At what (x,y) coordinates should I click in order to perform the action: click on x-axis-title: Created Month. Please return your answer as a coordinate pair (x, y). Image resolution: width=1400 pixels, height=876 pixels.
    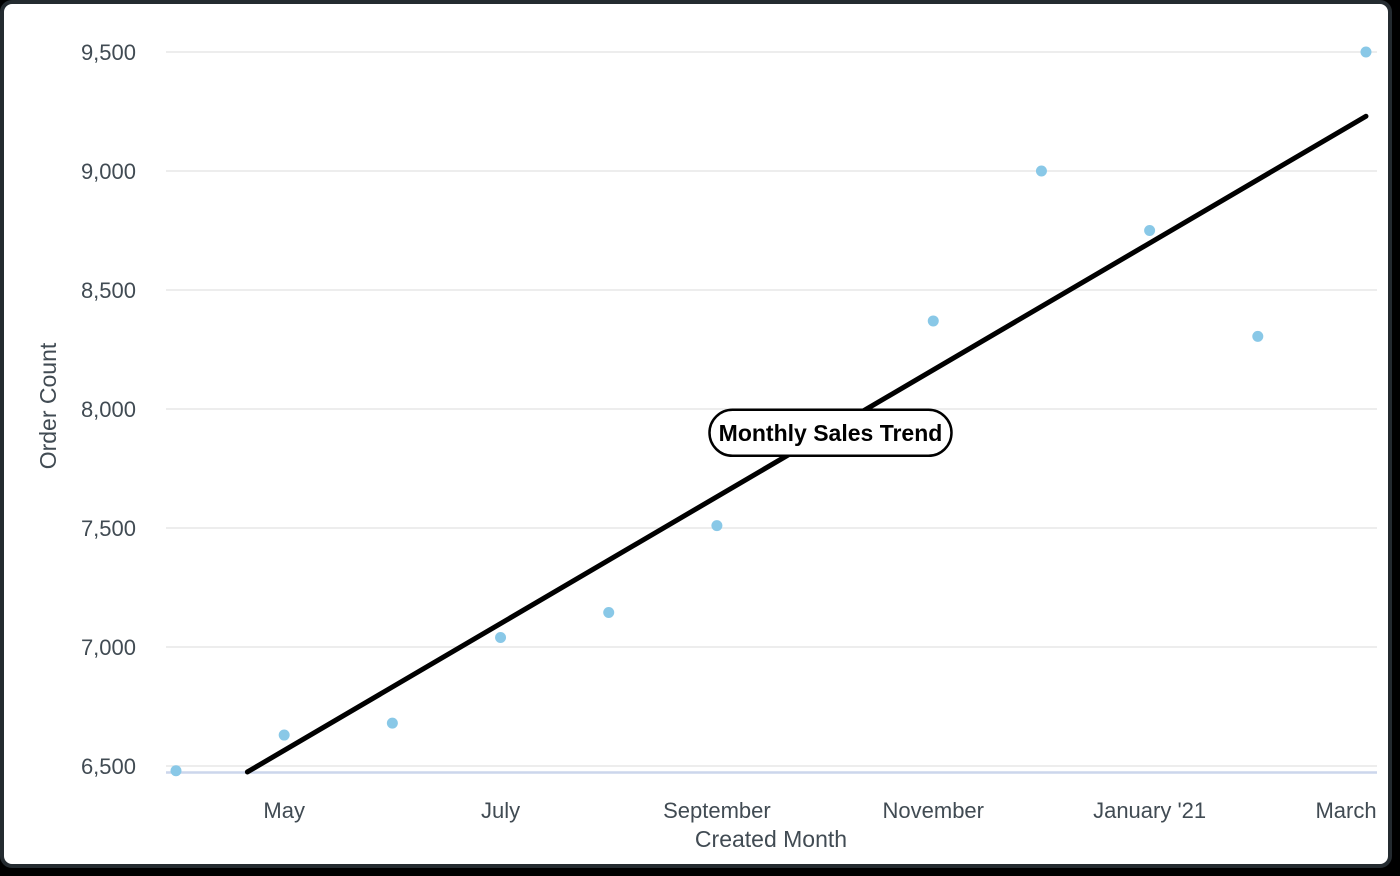
    Looking at the image, I should click on (771, 839).